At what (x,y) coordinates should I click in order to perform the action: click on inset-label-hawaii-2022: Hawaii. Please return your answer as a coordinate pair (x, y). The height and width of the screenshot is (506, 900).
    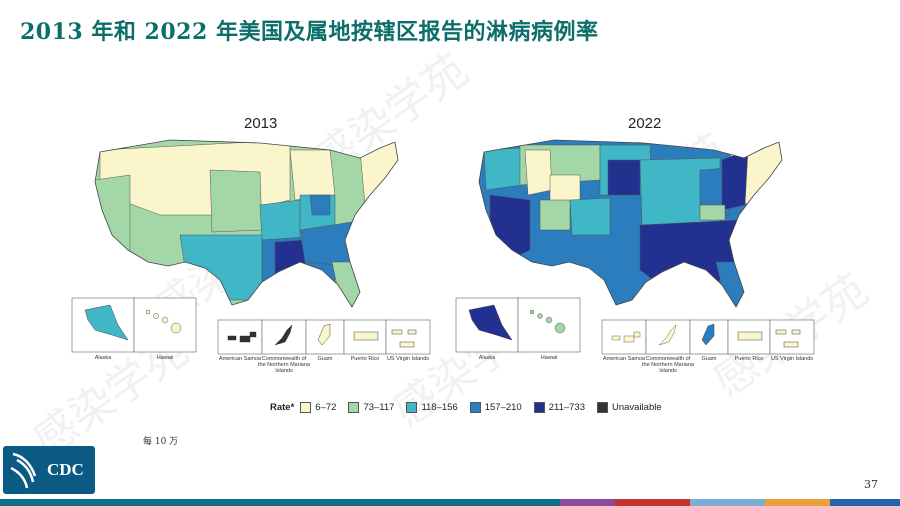
    Looking at the image, I should click on (549, 358).